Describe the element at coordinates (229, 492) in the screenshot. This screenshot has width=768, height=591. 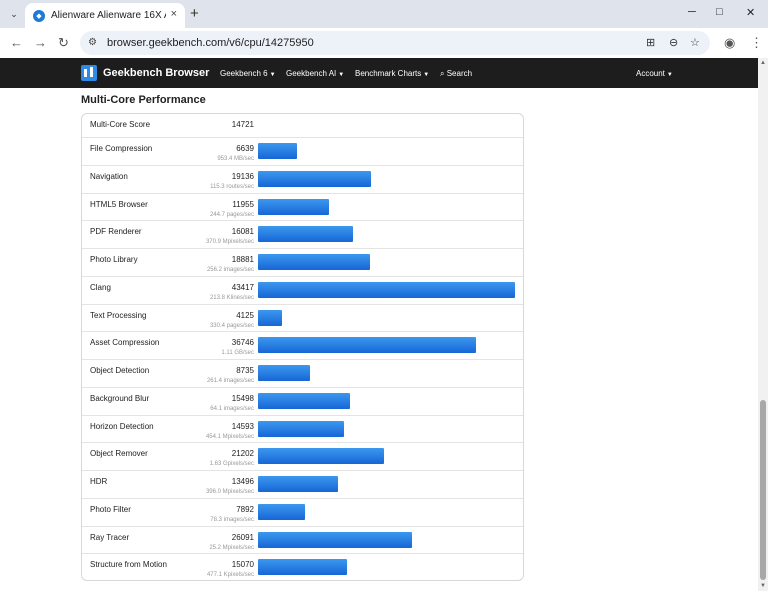
I see `workload-rate: 396.0 Mpixels/sec` at that location.